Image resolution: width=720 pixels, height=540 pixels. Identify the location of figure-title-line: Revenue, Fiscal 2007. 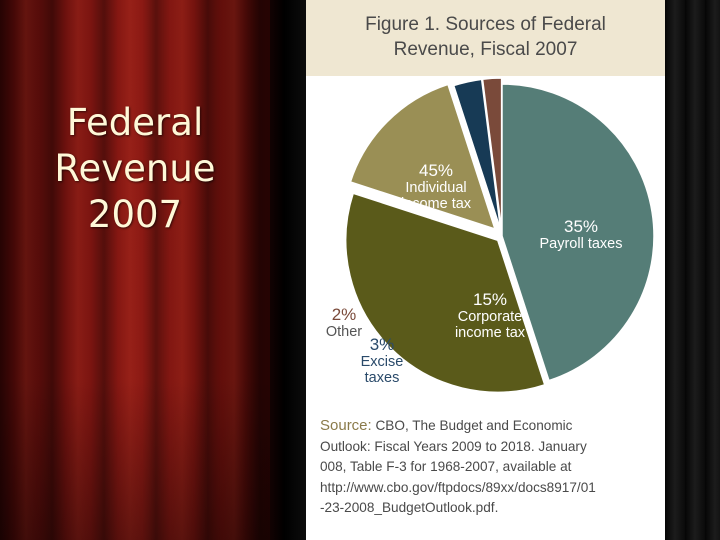
(485, 49).